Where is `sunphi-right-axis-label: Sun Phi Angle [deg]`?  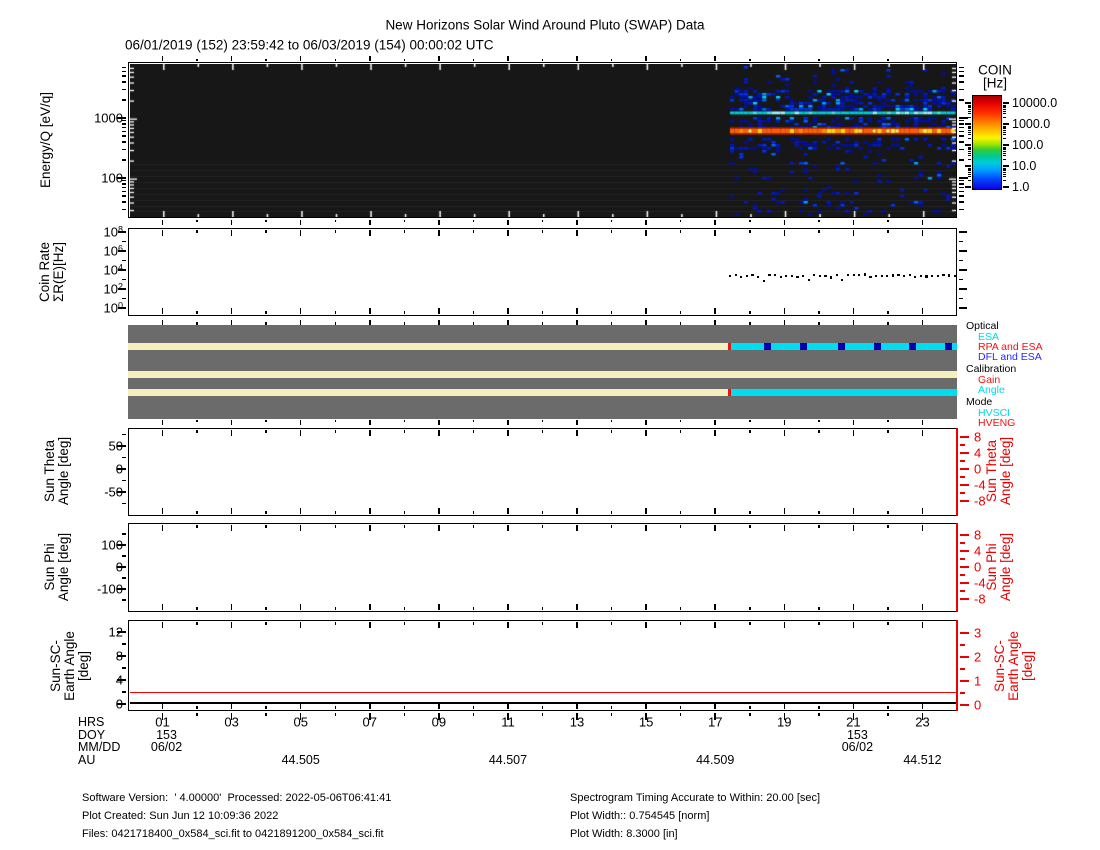 sunphi-right-axis-label: Sun Phi Angle [deg] is located at coordinates (998, 567).